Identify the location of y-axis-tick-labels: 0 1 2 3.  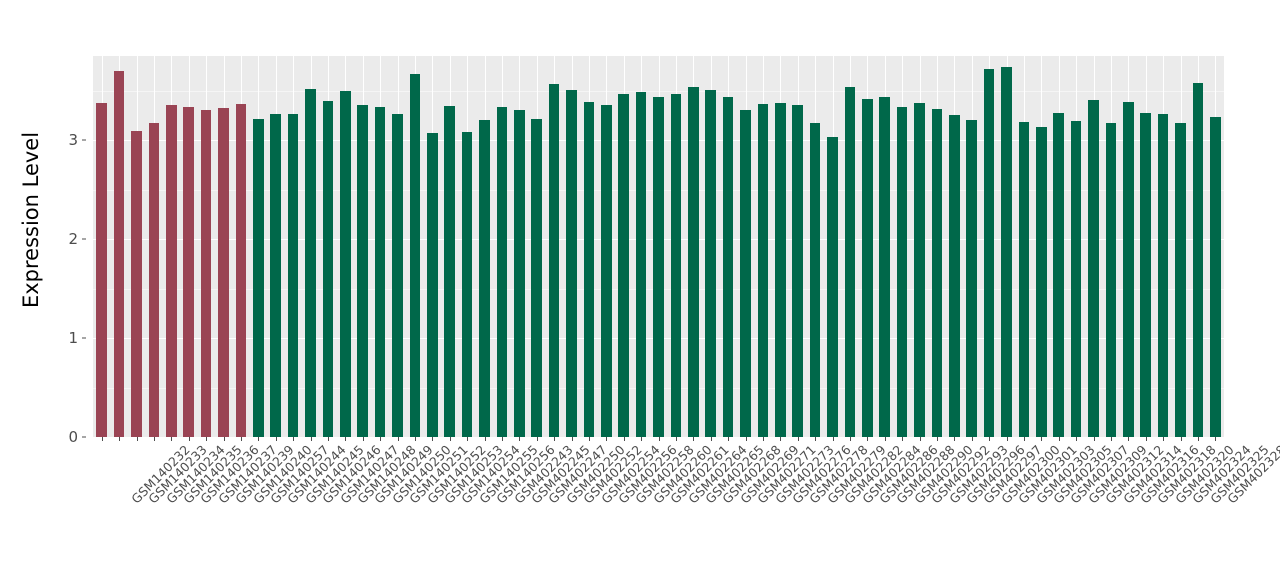
(67, 251).